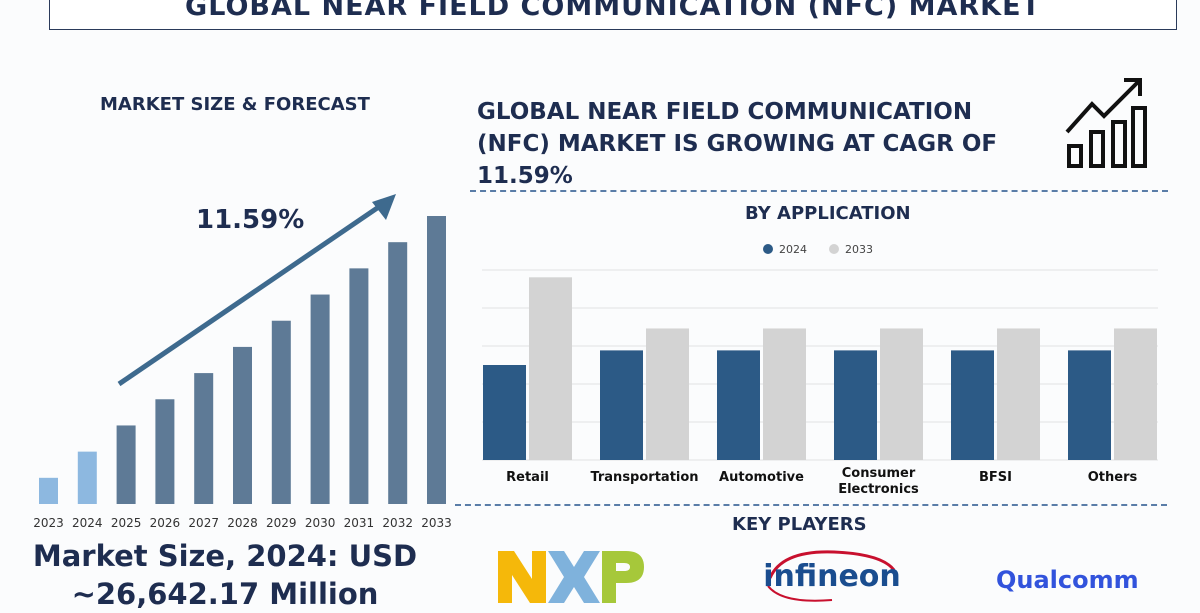 The image size is (1200, 613). I want to click on app-tick-label: Electronics, so click(878, 489).